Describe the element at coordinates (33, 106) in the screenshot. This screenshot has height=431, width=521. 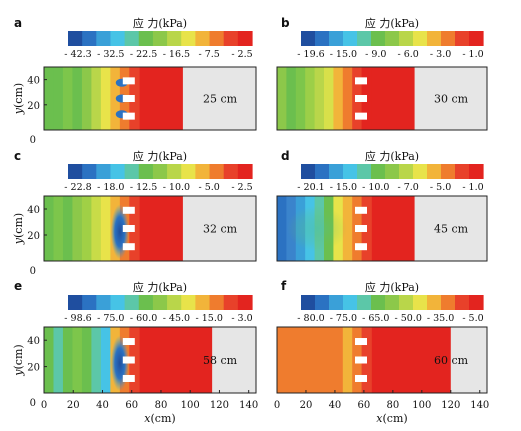
I see `y-tick-label: 20` at that location.